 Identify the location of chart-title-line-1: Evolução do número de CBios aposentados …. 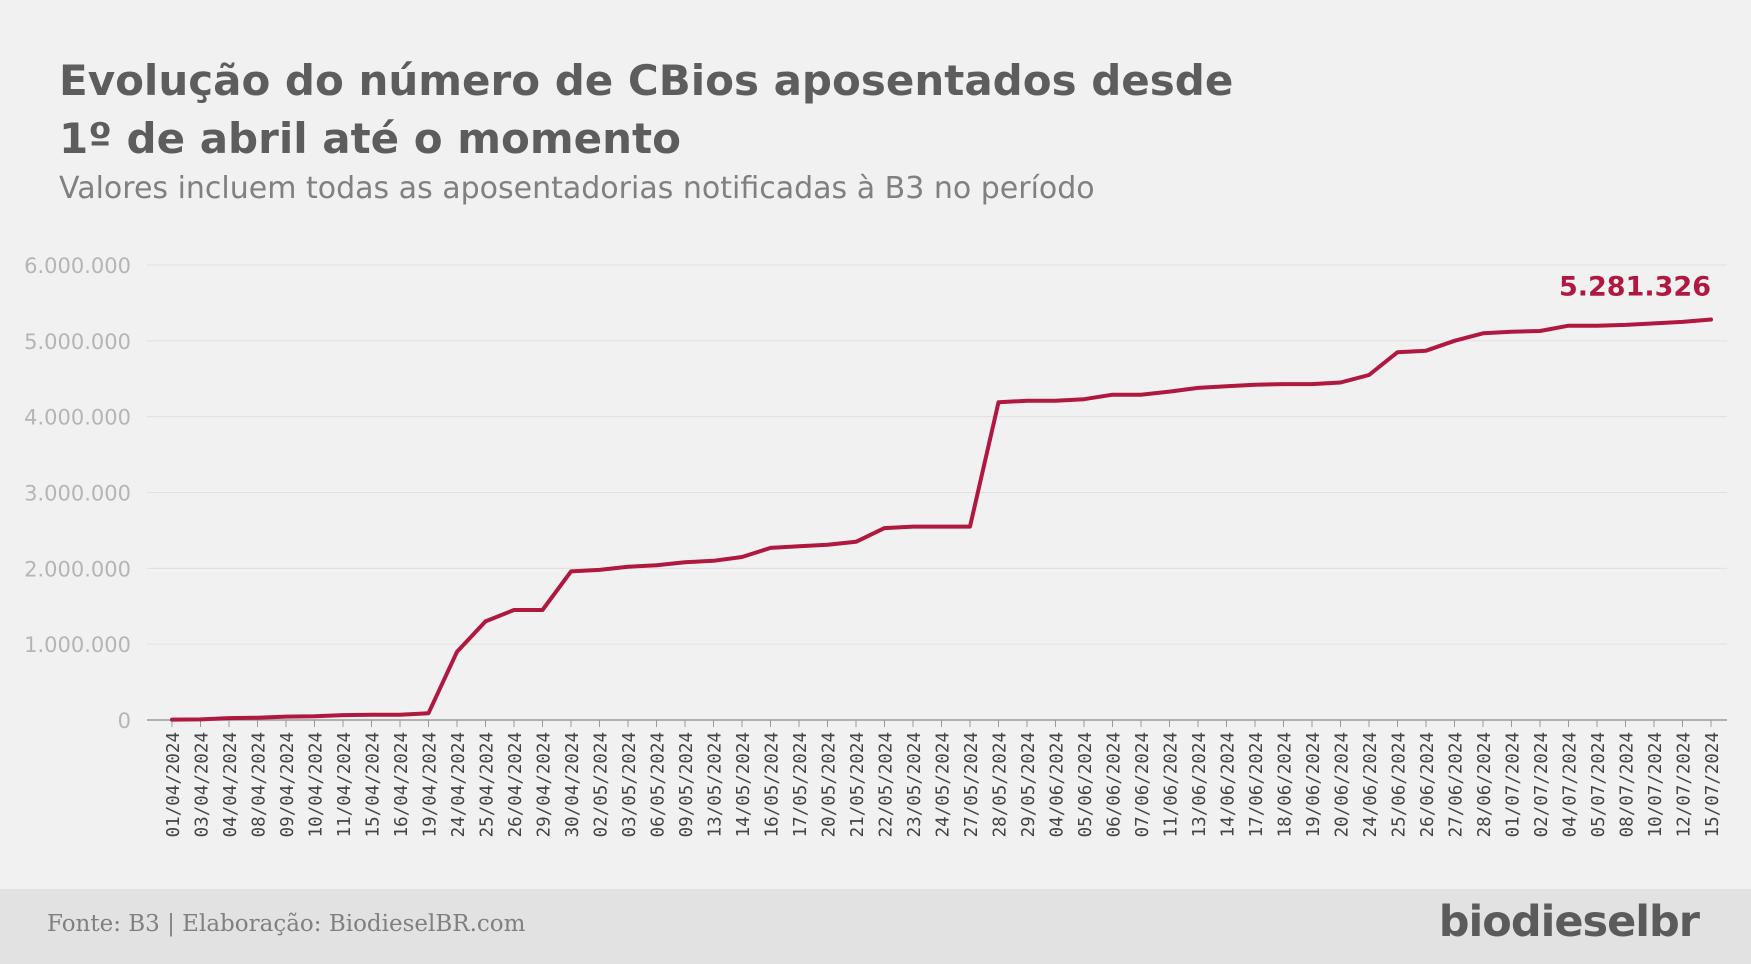
(646, 80).